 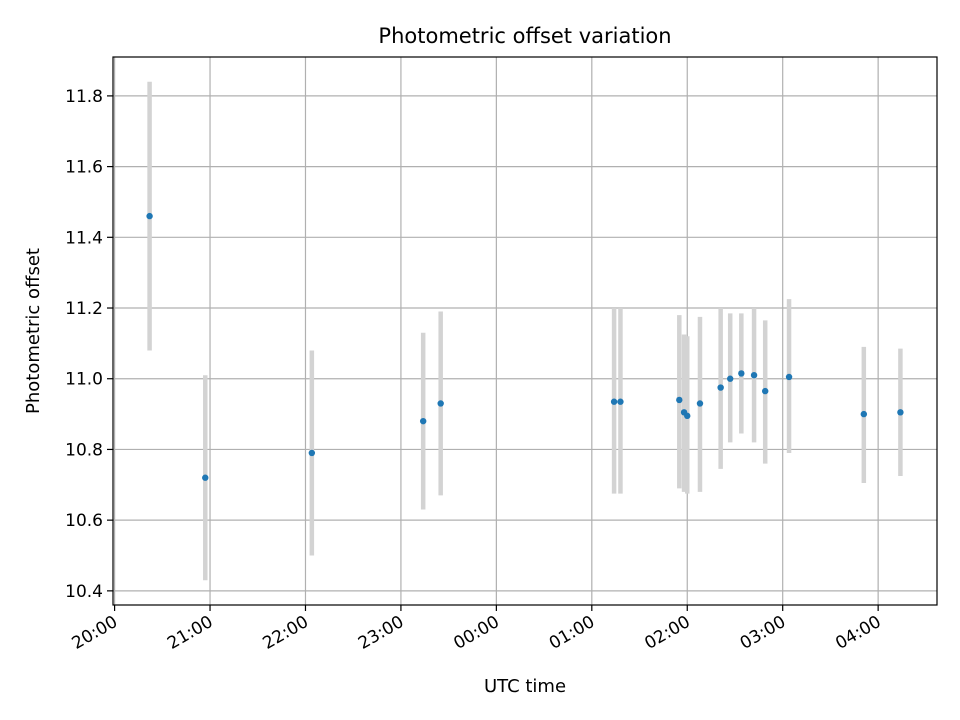 I want to click on y-tick-label: 11.4, so click(x=84, y=238).